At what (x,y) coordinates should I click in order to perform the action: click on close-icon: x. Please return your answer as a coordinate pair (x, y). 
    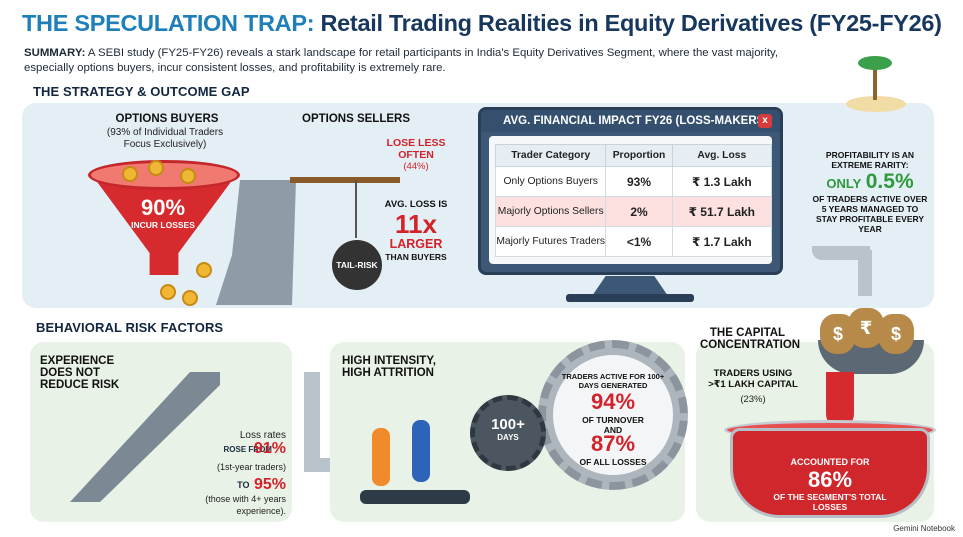
    Looking at the image, I should click on (765, 121).